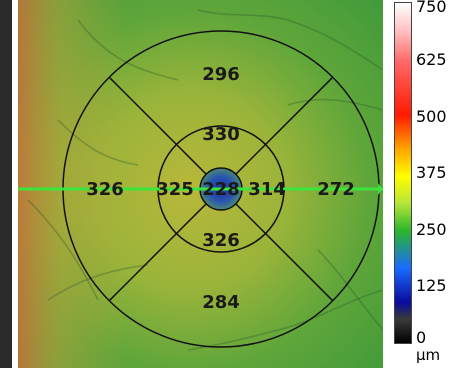  I want to click on scan-line-arrow, so click(380, 189).